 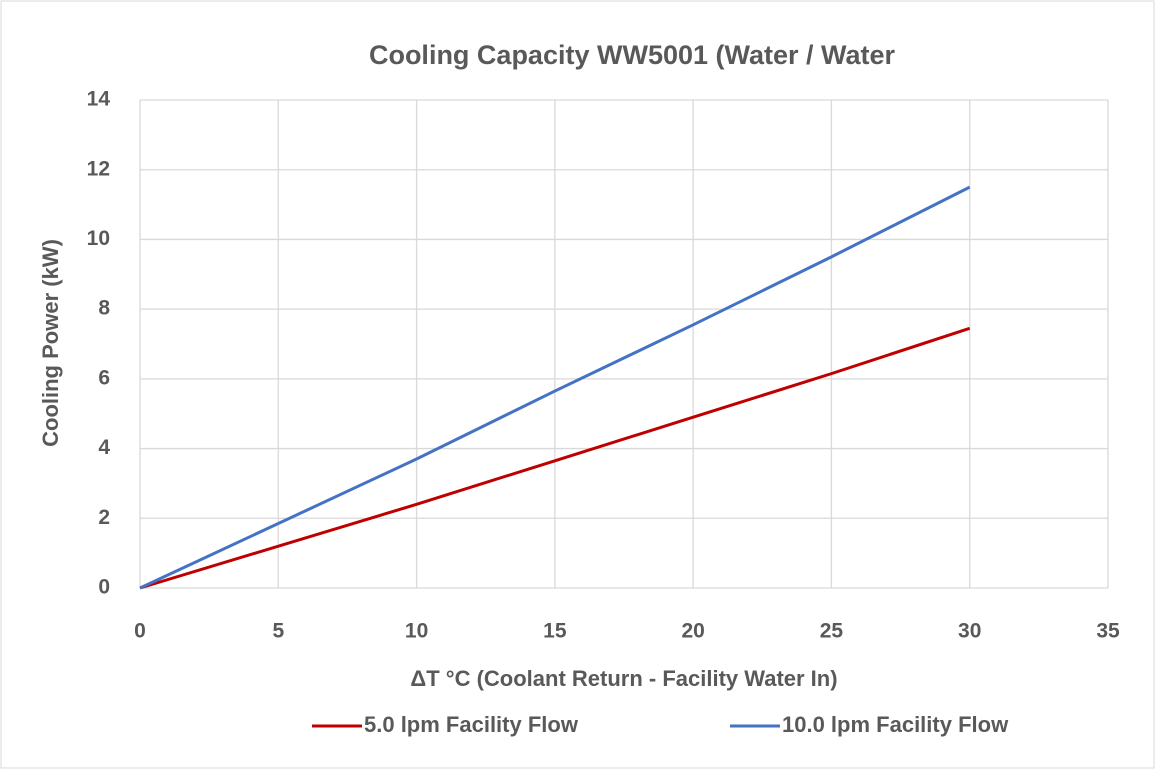 I want to click on y-tick-label: 6, so click(x=104, y=377).